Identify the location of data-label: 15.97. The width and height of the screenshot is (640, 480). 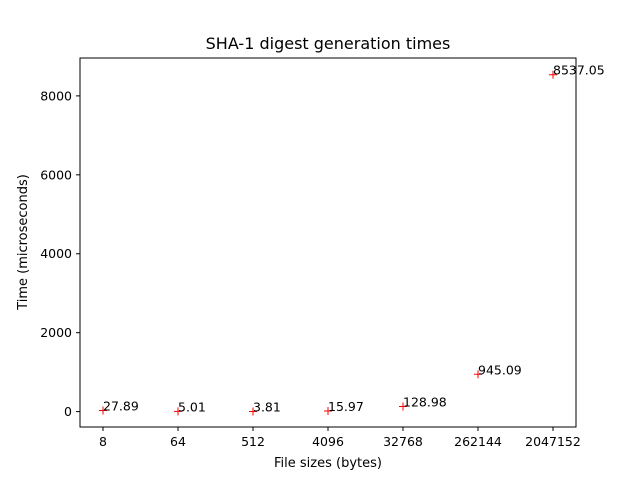
(346, 406).